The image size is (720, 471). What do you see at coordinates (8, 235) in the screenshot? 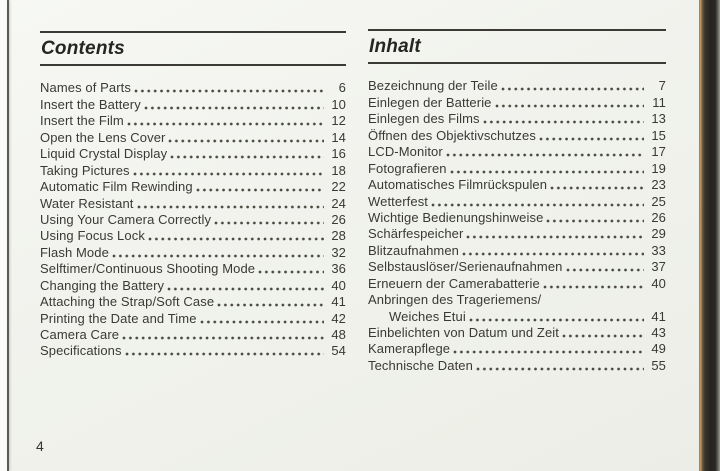
I see `spine-shadow-line` at bounding box center [8, 235].